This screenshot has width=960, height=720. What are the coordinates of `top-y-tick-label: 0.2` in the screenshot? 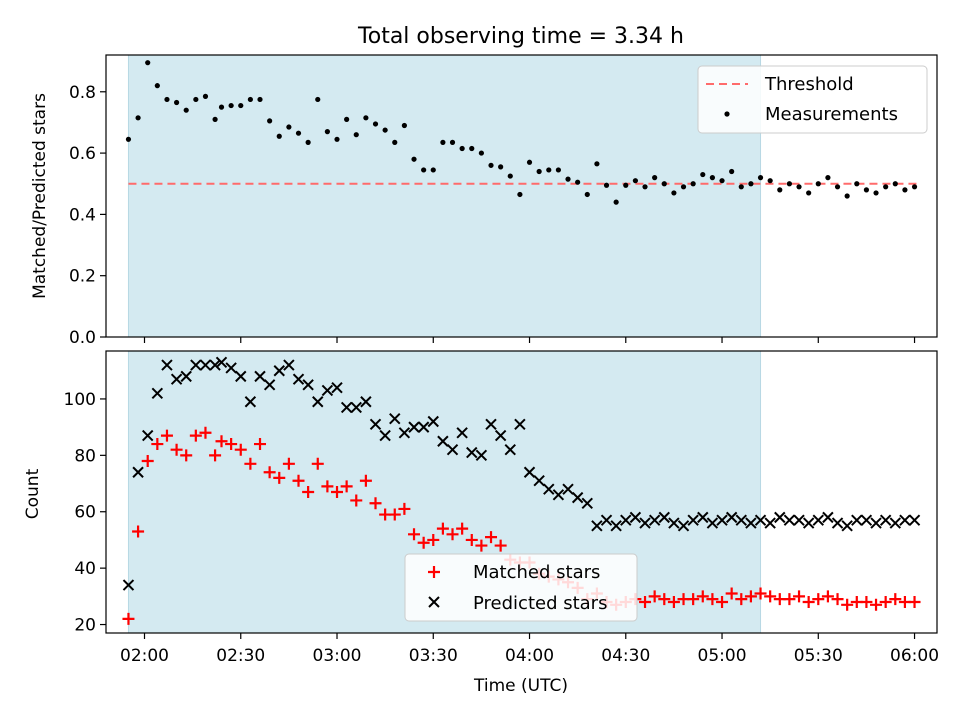 It's located at (82, 277).